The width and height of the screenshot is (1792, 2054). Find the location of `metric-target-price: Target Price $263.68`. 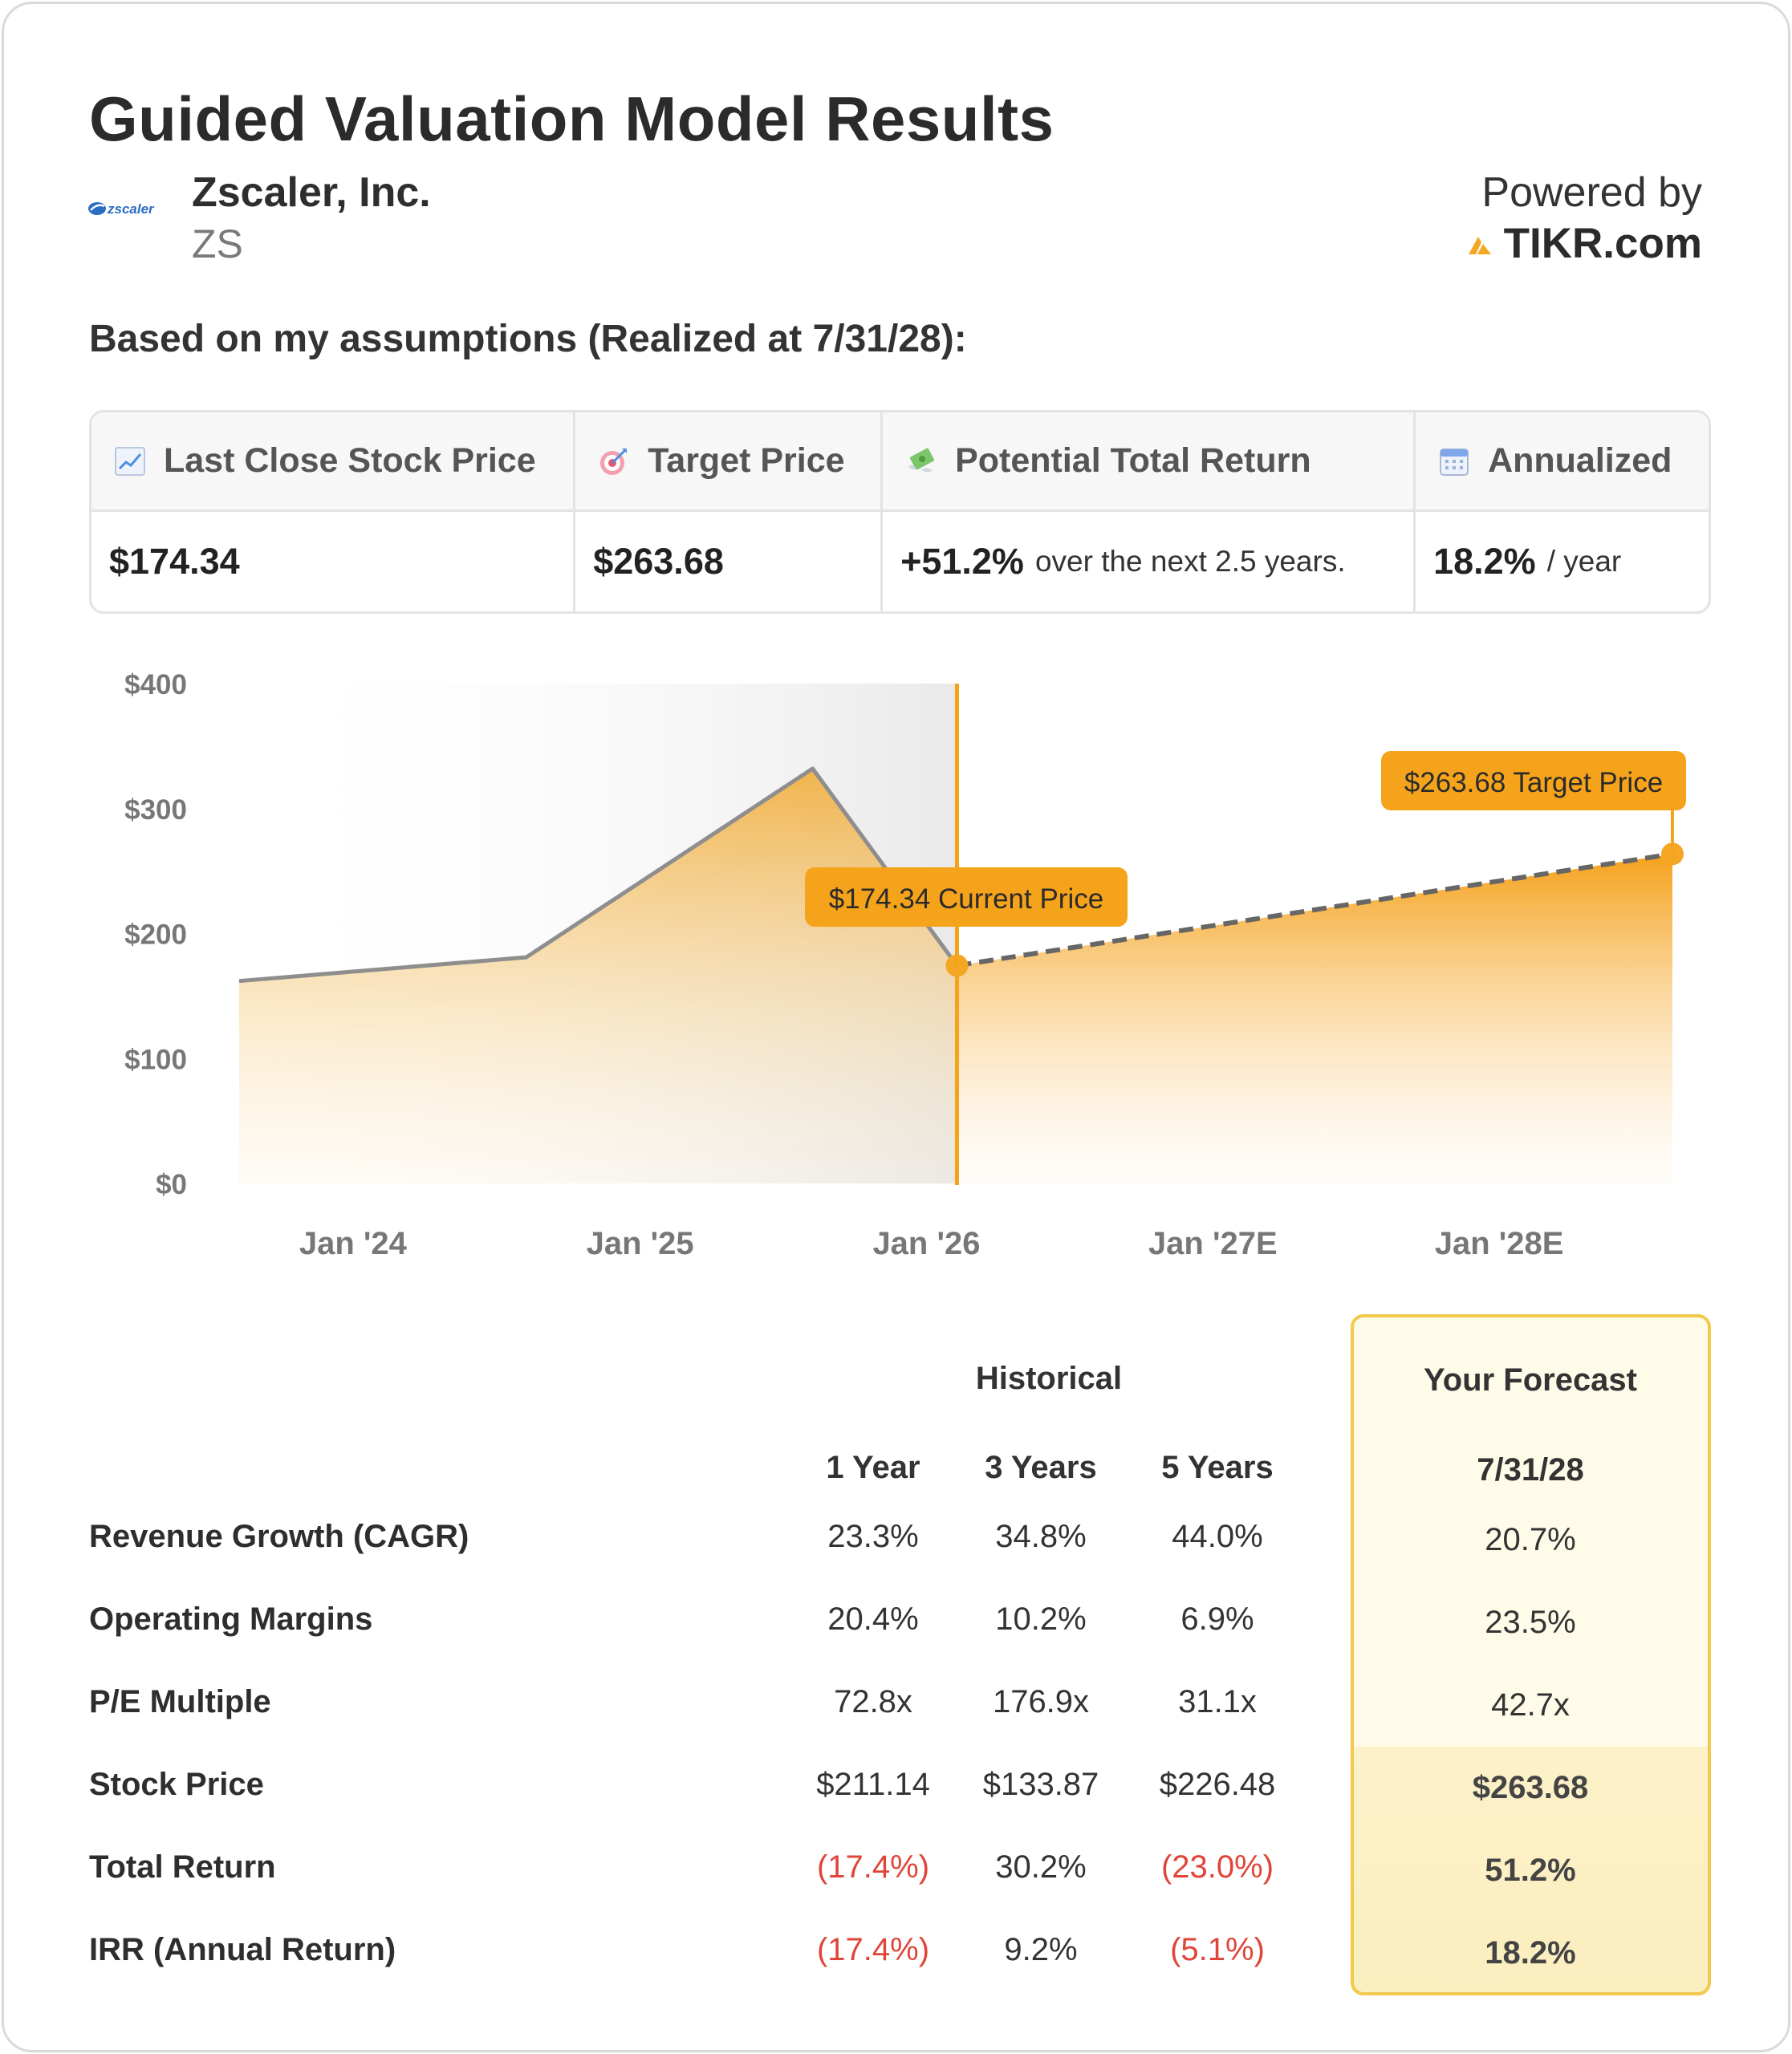

metric-target-price: Target Price $263.68 is located at coordinates (729, 512).